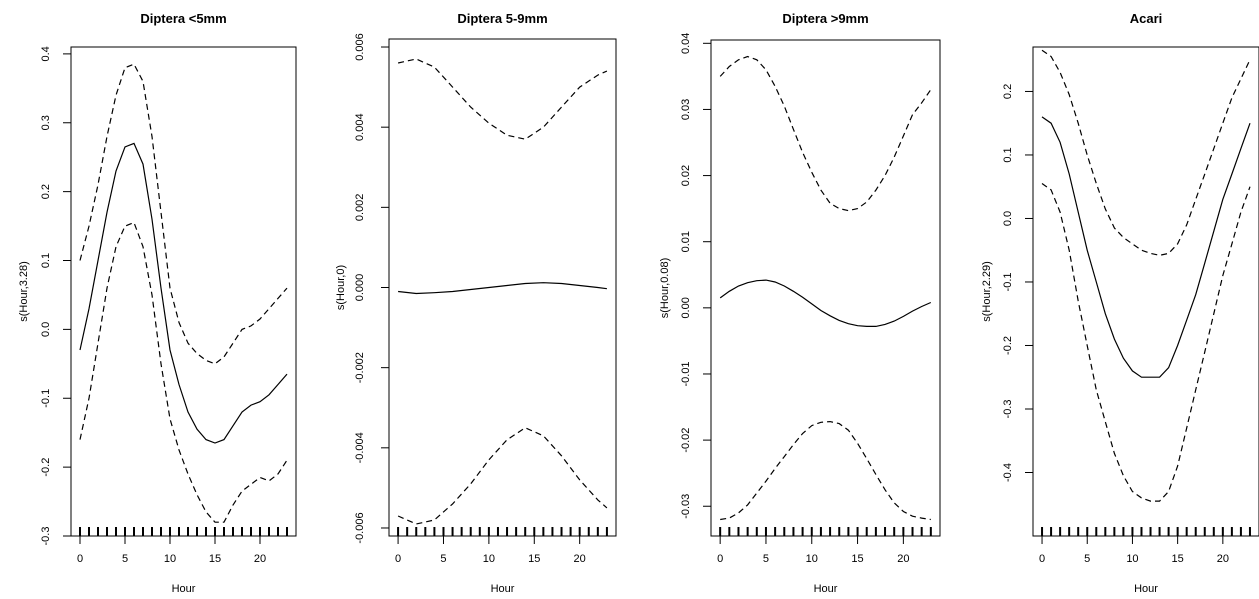 Image resolution: width=1259 pixels, height=599 pixels. What do you see at coordinates (825, 18) in the screenshot?
I see `panel-3-title: Diptera >9mm` at bounding box center [825, 18].